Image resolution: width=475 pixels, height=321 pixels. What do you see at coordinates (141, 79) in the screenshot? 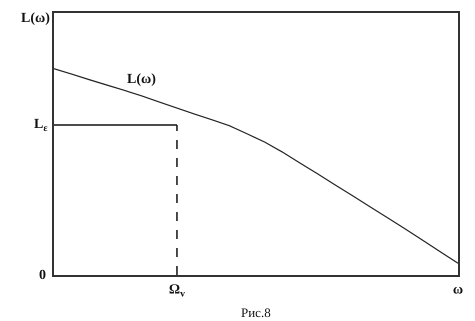
I see `series-label: L(ω)` at bounding box center [141, 79].